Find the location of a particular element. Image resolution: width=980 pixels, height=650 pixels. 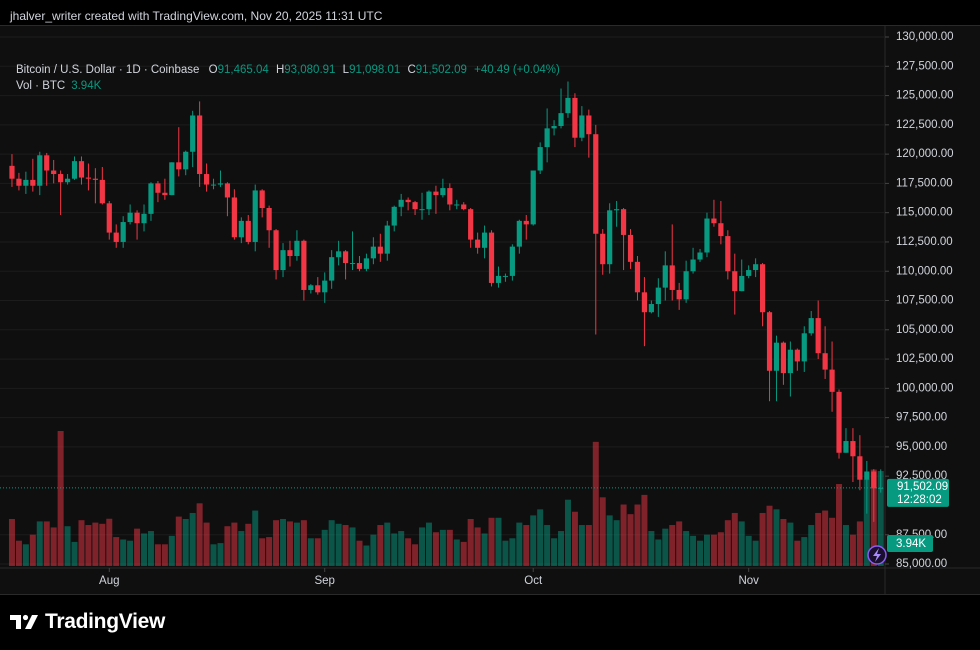

volume-tag is located at coordinates (910, 543).